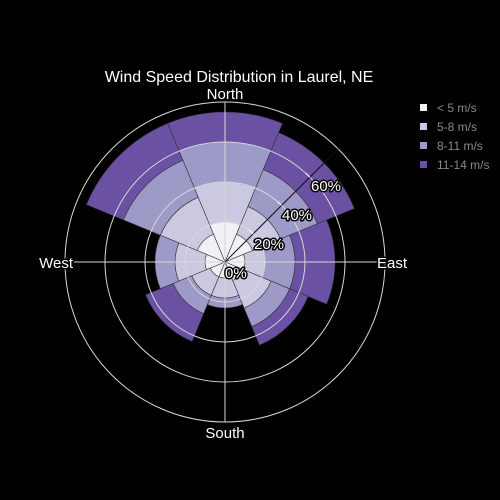 Image resolution: width=500 pixels, height=500 pixels. Describe the element at coordinates (392, 263) in the screenshot. I see `angular-label-east: East` at that location.